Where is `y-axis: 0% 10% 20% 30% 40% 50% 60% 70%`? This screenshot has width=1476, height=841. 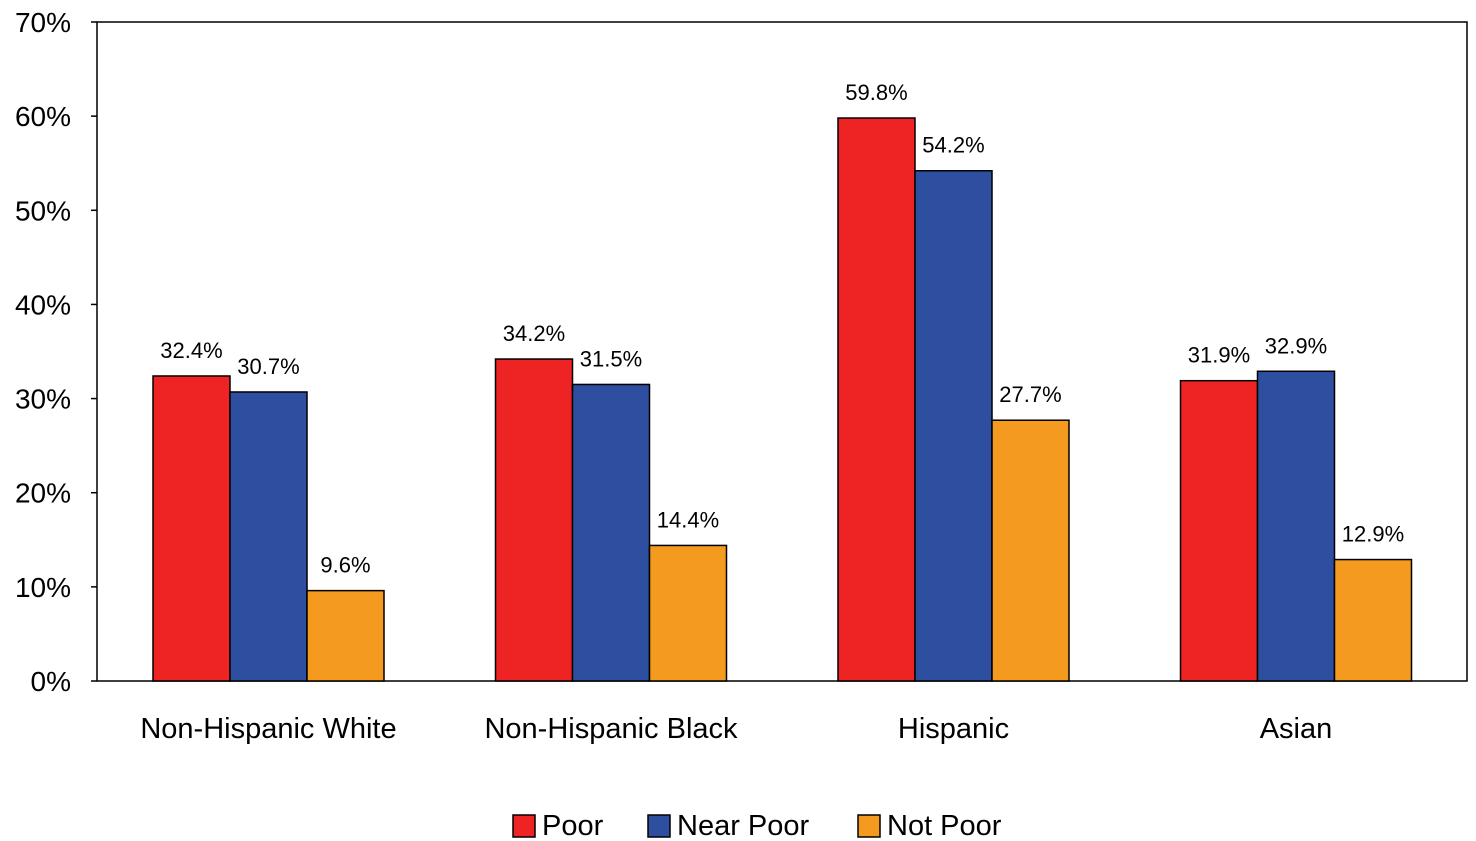 y-axis: 0% 10% 20% 30% 40% 50% 60% 70% is located at coordinates (56, 352).